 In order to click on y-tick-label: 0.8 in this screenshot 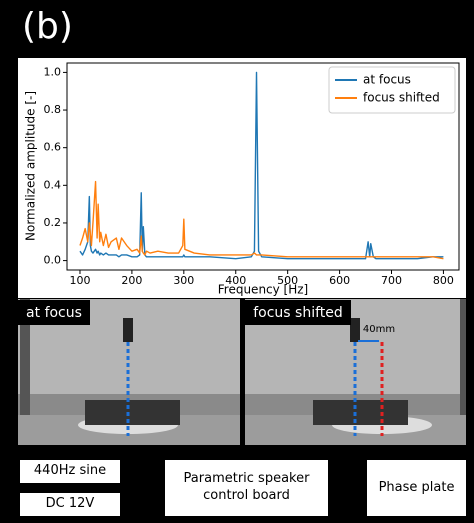, I will do `click(53, 109)`.